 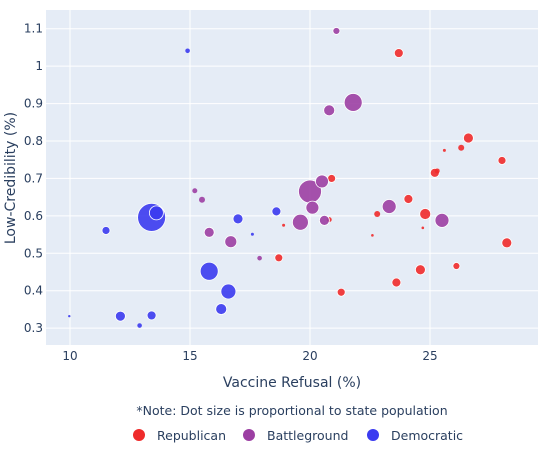 I want to click on legend-label-democratic: Democratic, so click(x=427, y=435).